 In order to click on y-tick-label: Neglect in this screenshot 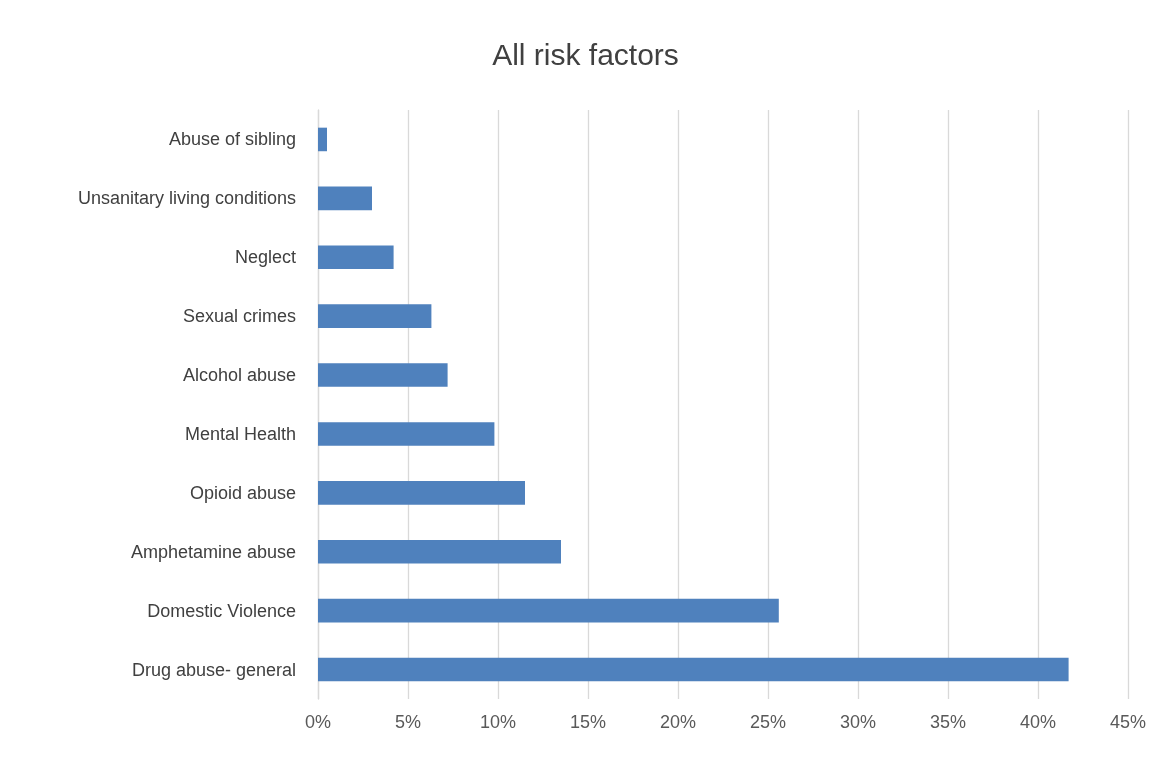, I will do `click(265, 257)`.